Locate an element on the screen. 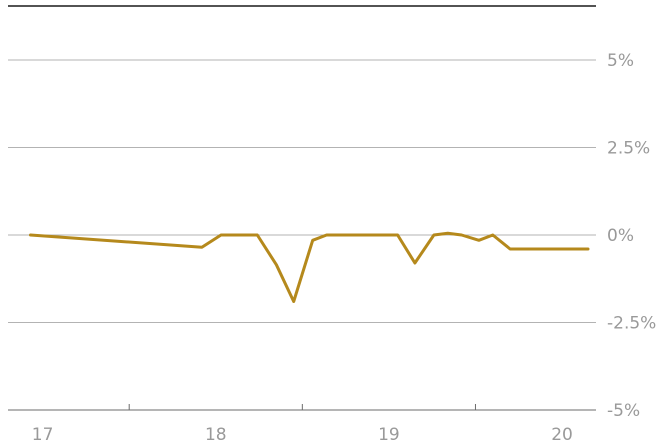  y-tick-label: 2.5% is located at coordinates (628, 149).